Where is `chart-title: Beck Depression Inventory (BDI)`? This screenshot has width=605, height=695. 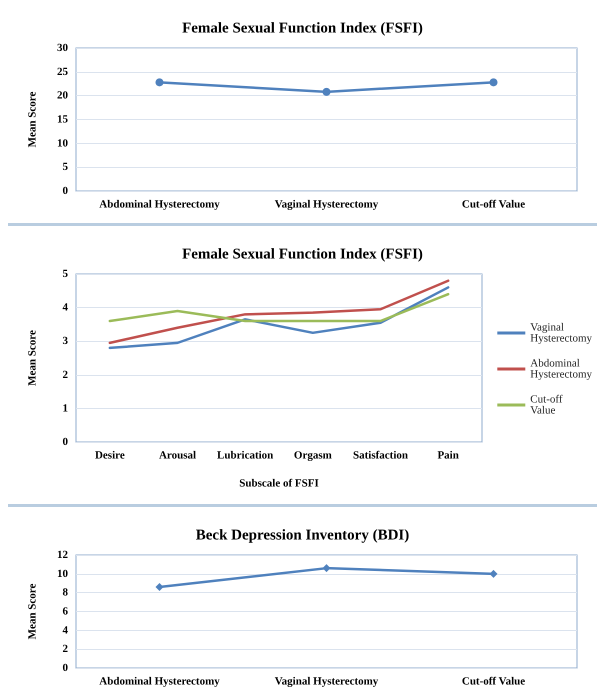
chart-title: Beck Depression Inventory (BDI) is located at coordinates (303, 536).